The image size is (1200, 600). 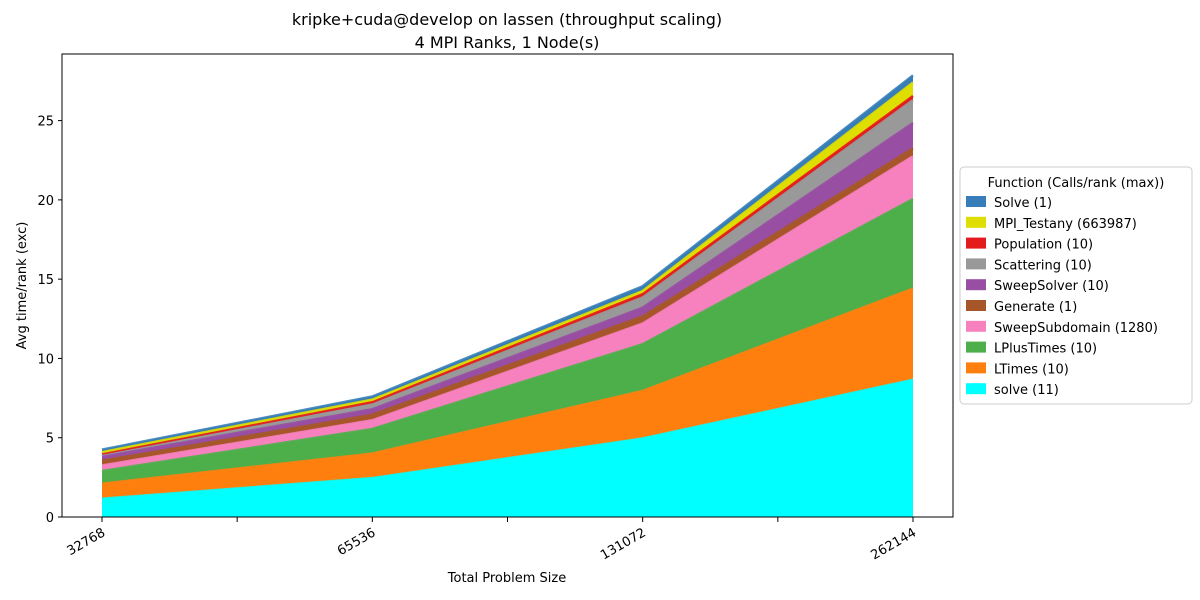 What do you see at coordinates (45, 122) in the screenshot?
I see `y-tick-label: 25` at bounding box center [45, 122].